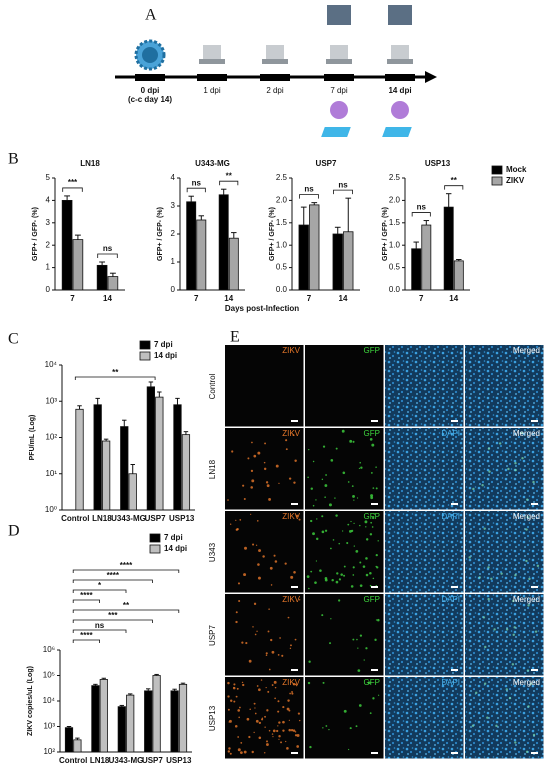 Image resolution: width=550 pixels, height=772 pixels. What do you see at coordinates (450, 682) in the screenshot?
I see `channel-label: DAPI` at bounding box center [450, 682].